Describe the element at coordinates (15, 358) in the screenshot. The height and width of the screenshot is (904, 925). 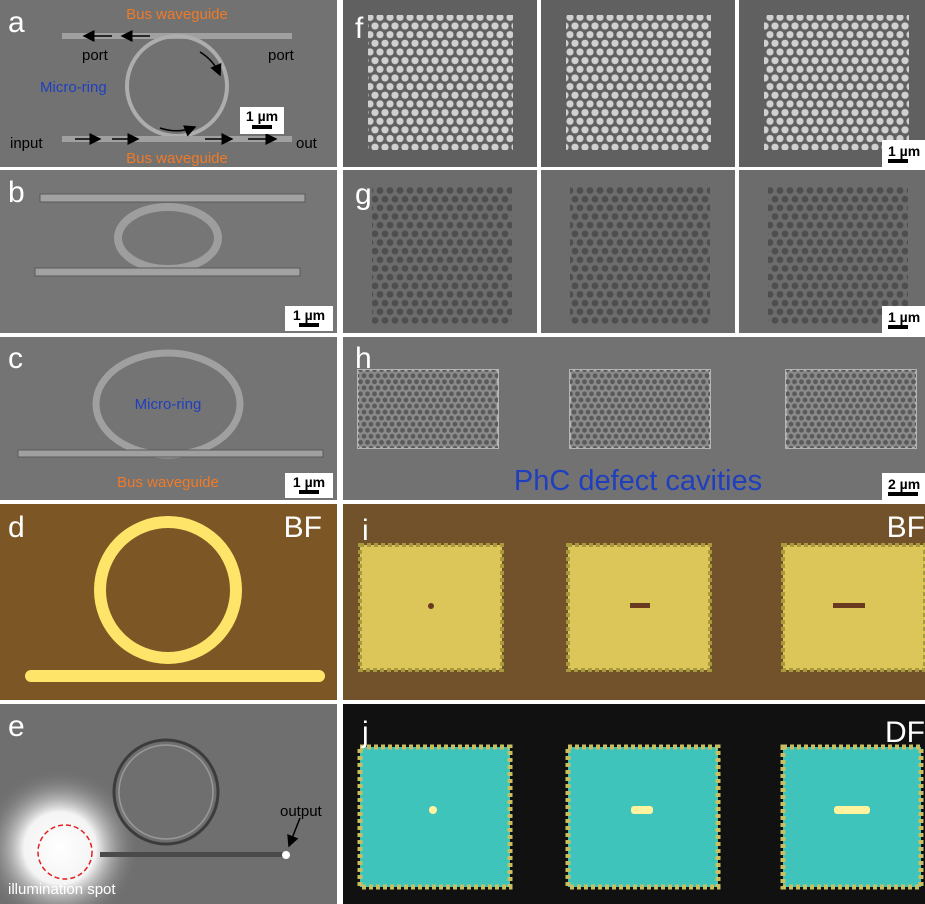
I see `panel-label: c` at that location.